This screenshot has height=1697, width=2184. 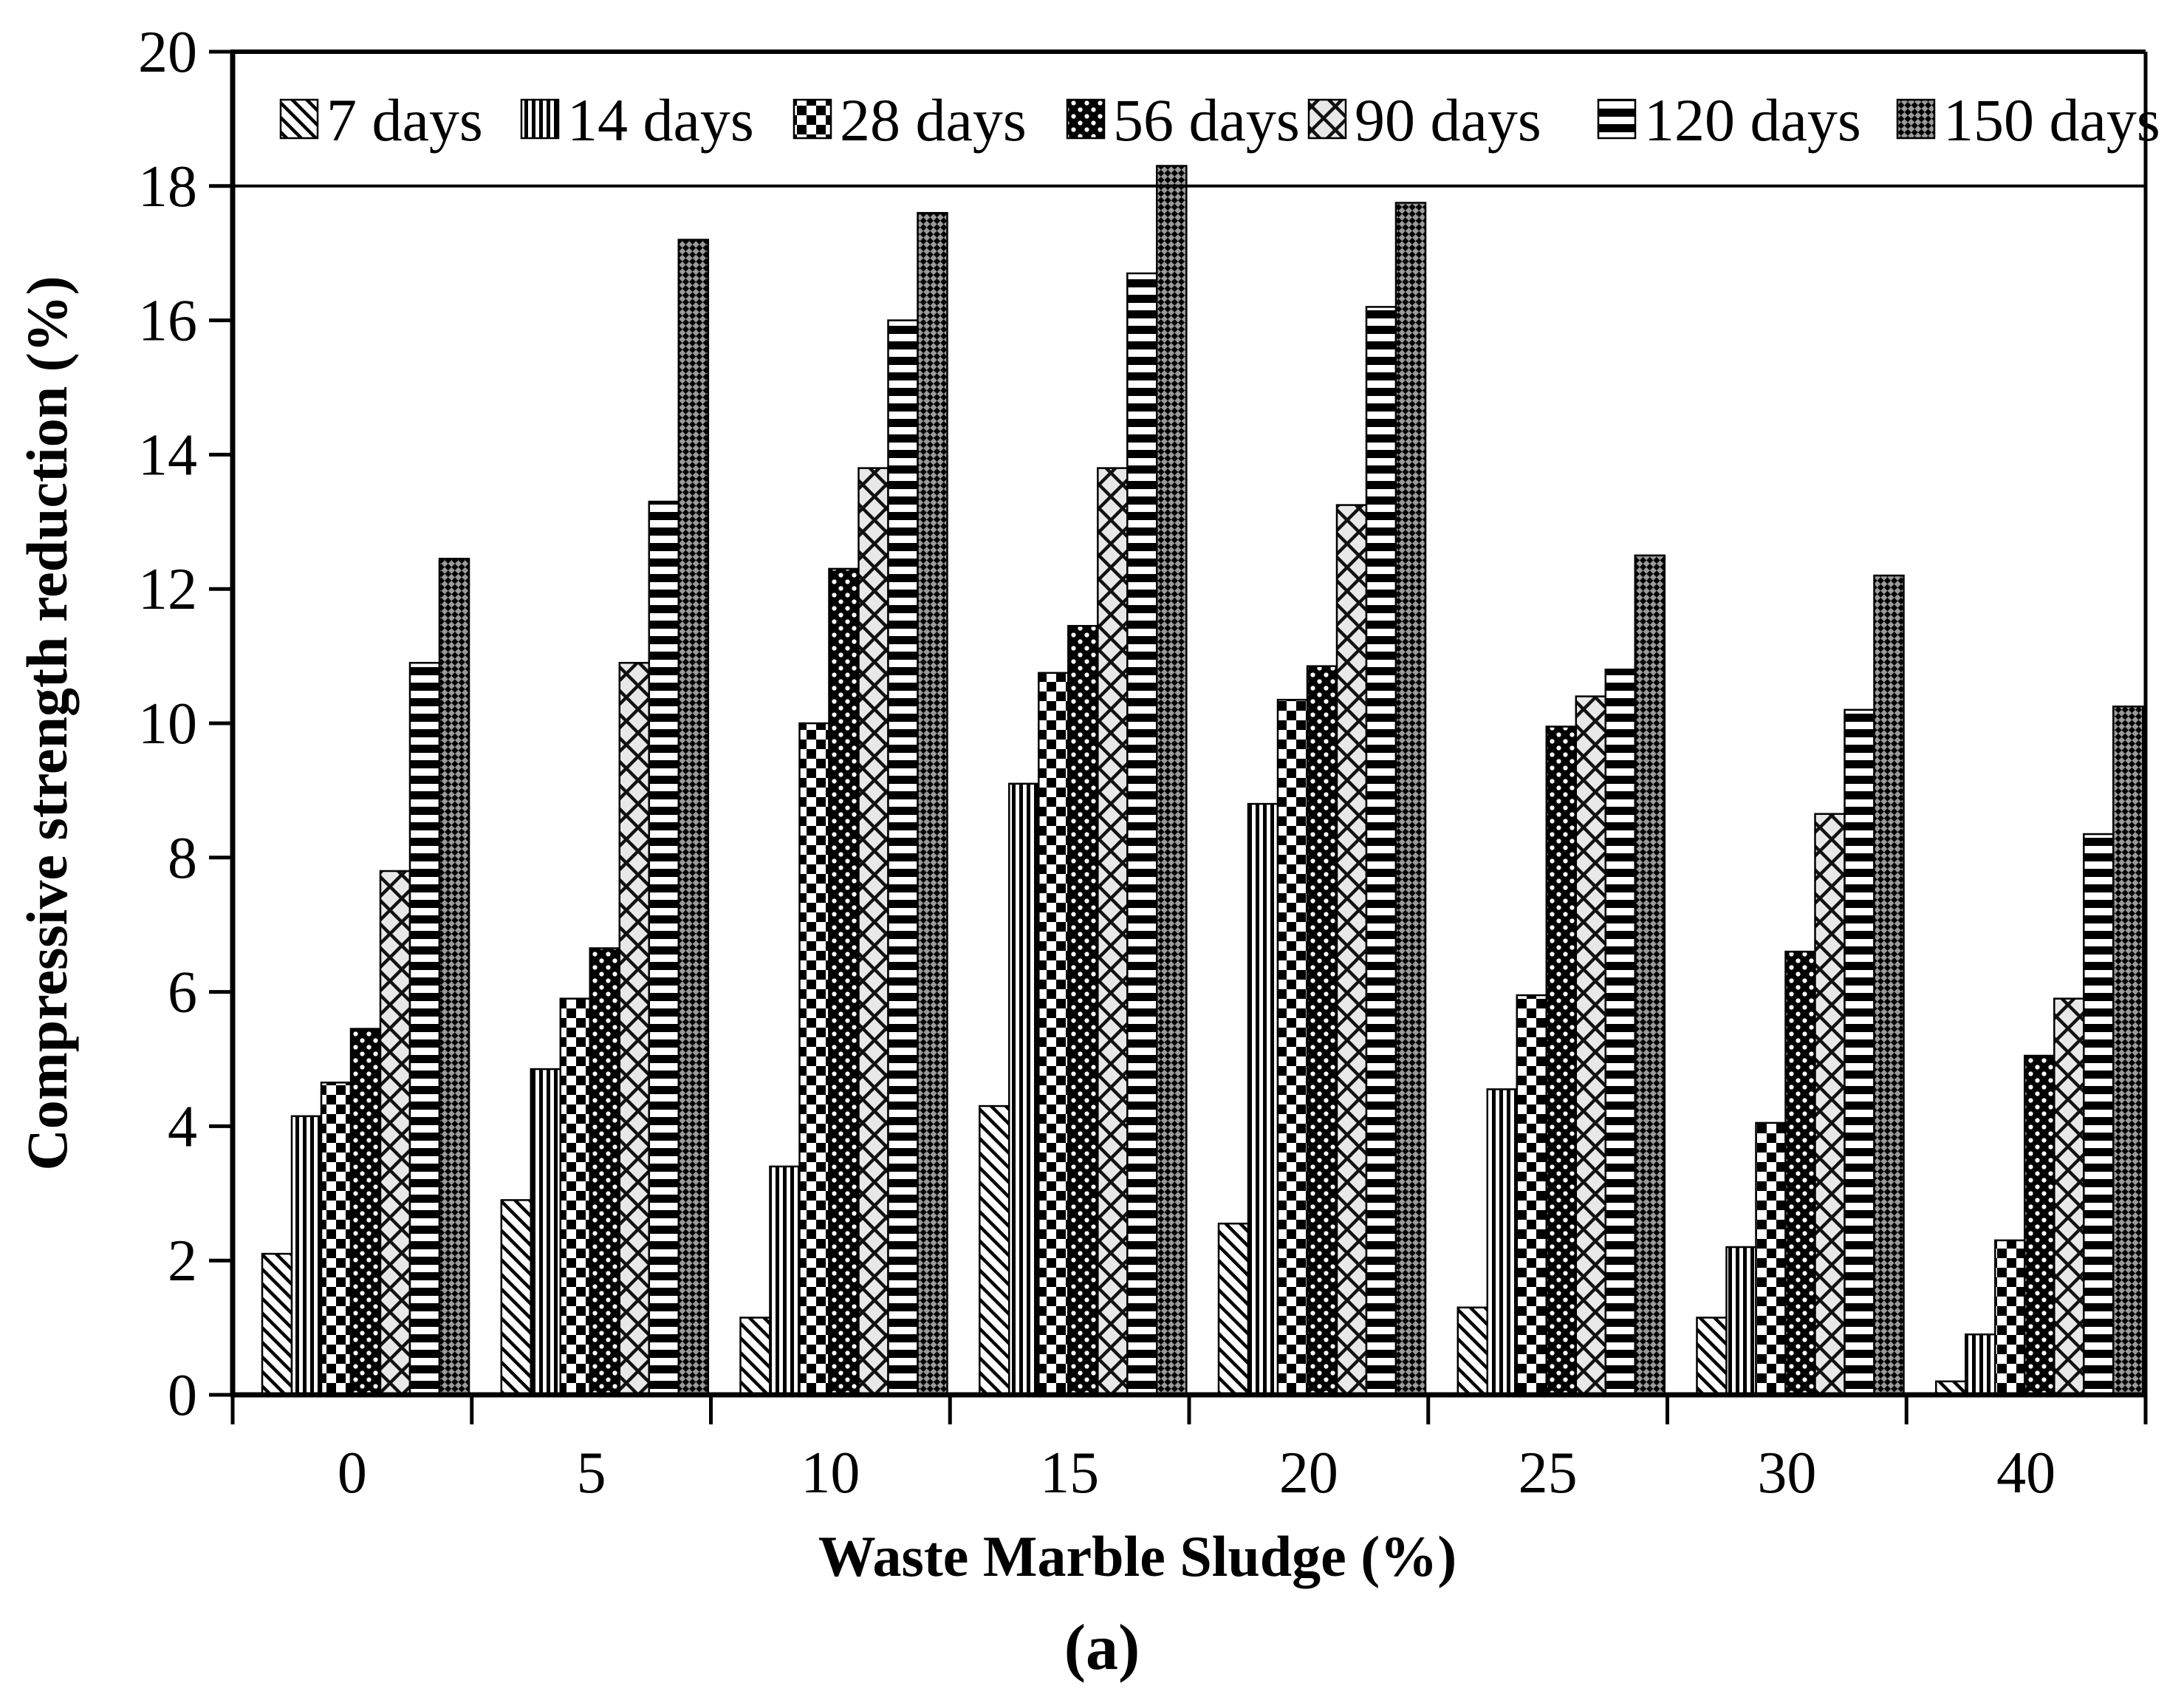 What do you see at coordinates (2099, 1114) in the screenshot?
I see `bar-120days-cat40` at bounding box center [2099, 1114].